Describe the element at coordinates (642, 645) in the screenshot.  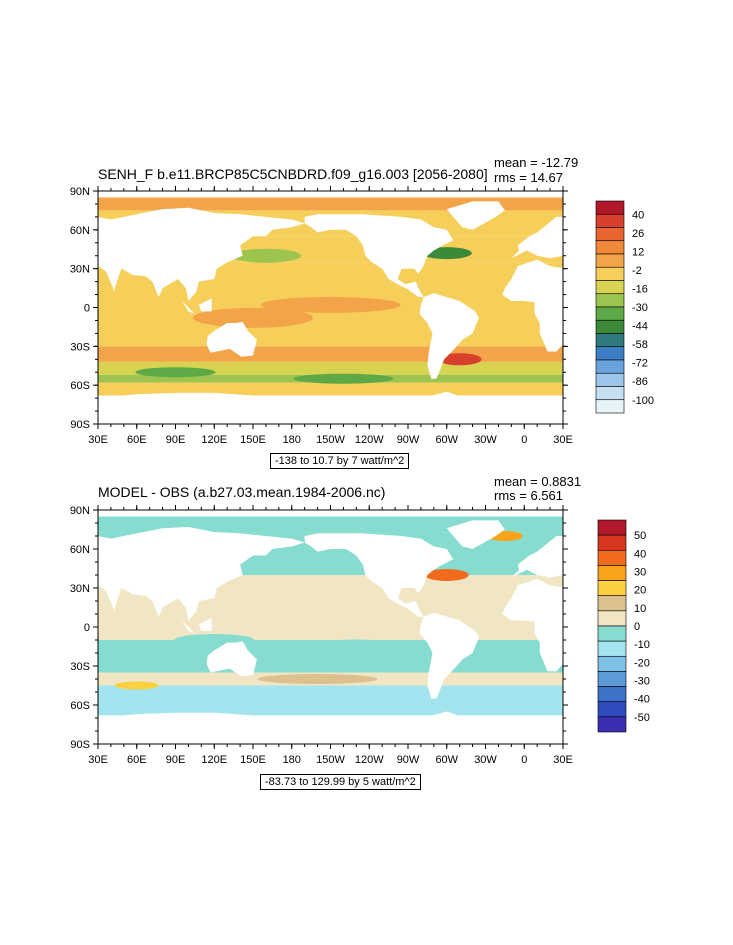
I see `colorbar-label: -10` at that location.